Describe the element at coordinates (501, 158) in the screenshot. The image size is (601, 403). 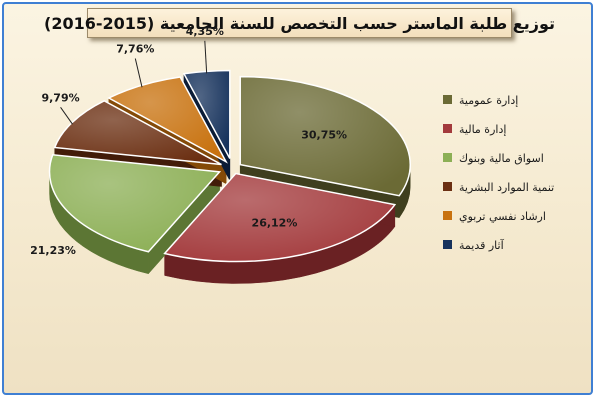
I see `legend-label-3: اسواق مالية وبنوك` at that location.